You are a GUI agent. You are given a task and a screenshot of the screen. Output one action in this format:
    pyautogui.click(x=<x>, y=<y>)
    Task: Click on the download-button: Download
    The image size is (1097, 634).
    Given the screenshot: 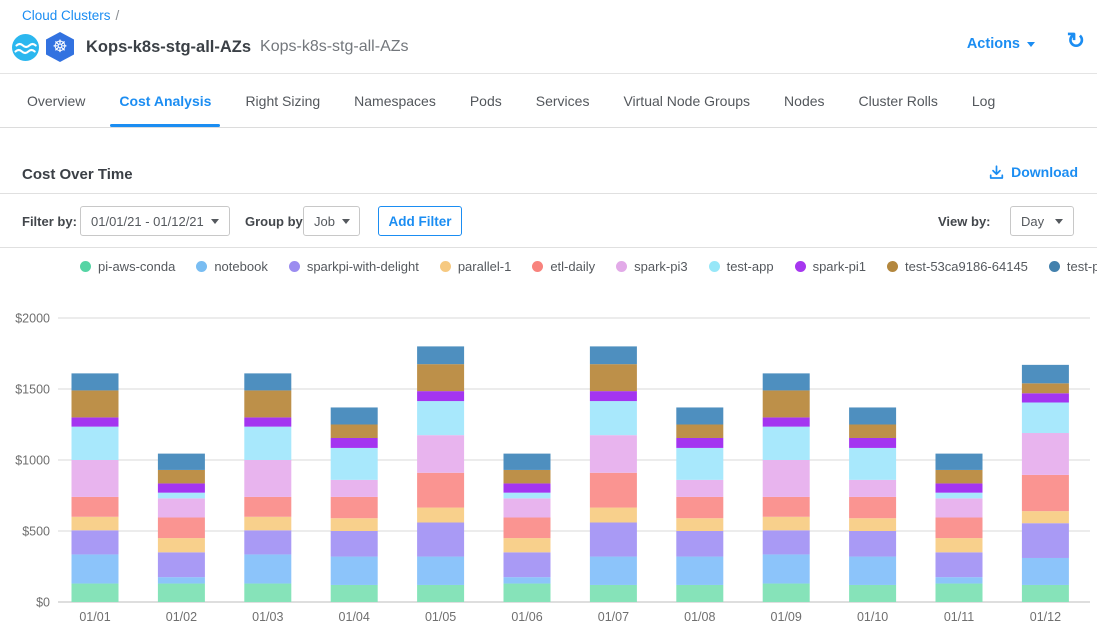 What is the action you would take?
    pyautogui.click(x=1033, y=172)
    